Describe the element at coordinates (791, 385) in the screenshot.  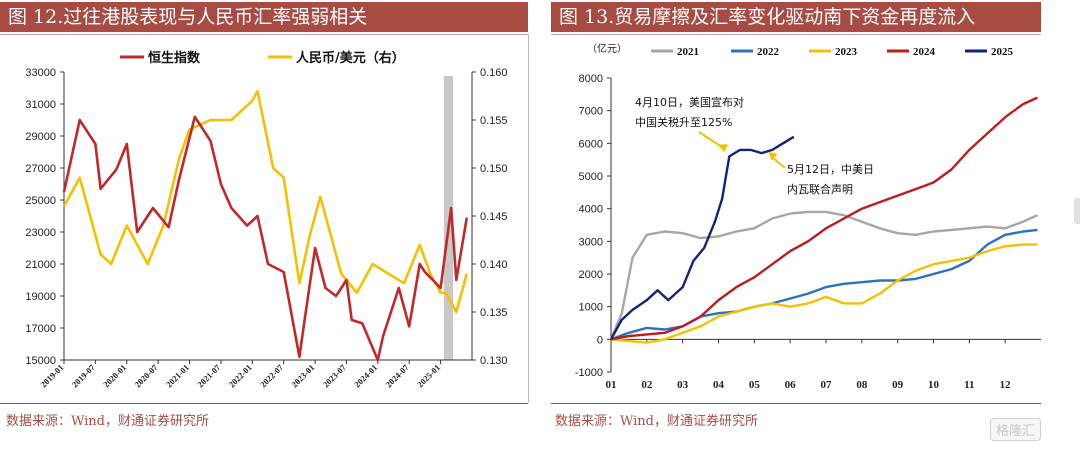
I see `x-tick-label: 06` at that location.